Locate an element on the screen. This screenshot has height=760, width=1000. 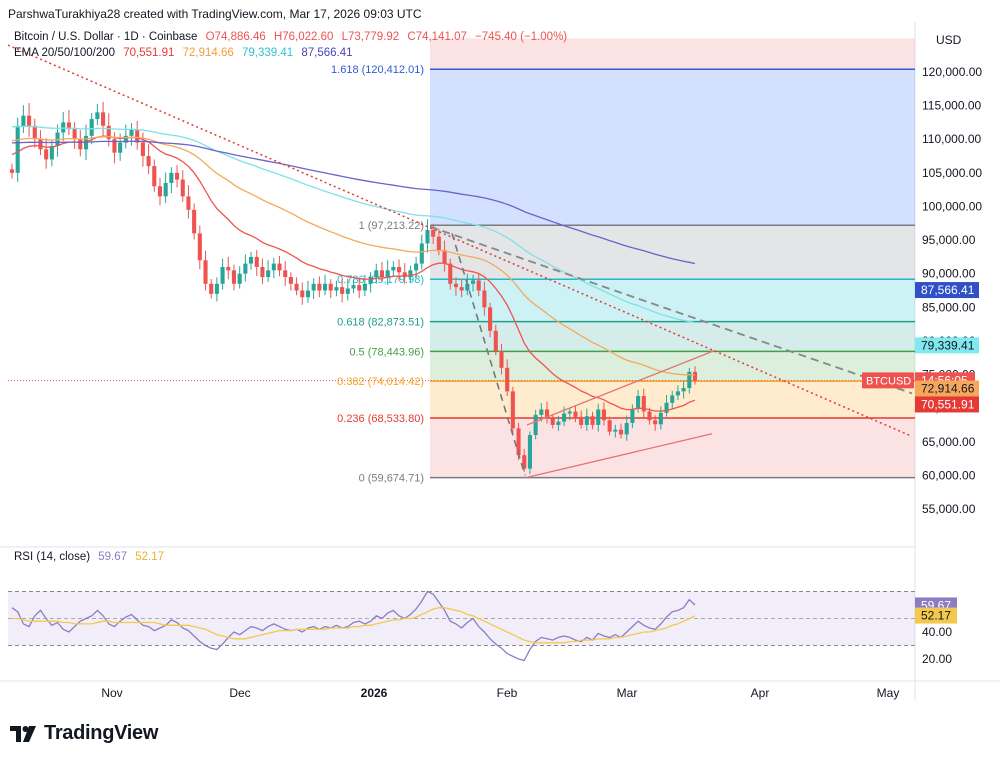
rsi-ma-legend-value: 52.17 is located at coordinates (150, 557).